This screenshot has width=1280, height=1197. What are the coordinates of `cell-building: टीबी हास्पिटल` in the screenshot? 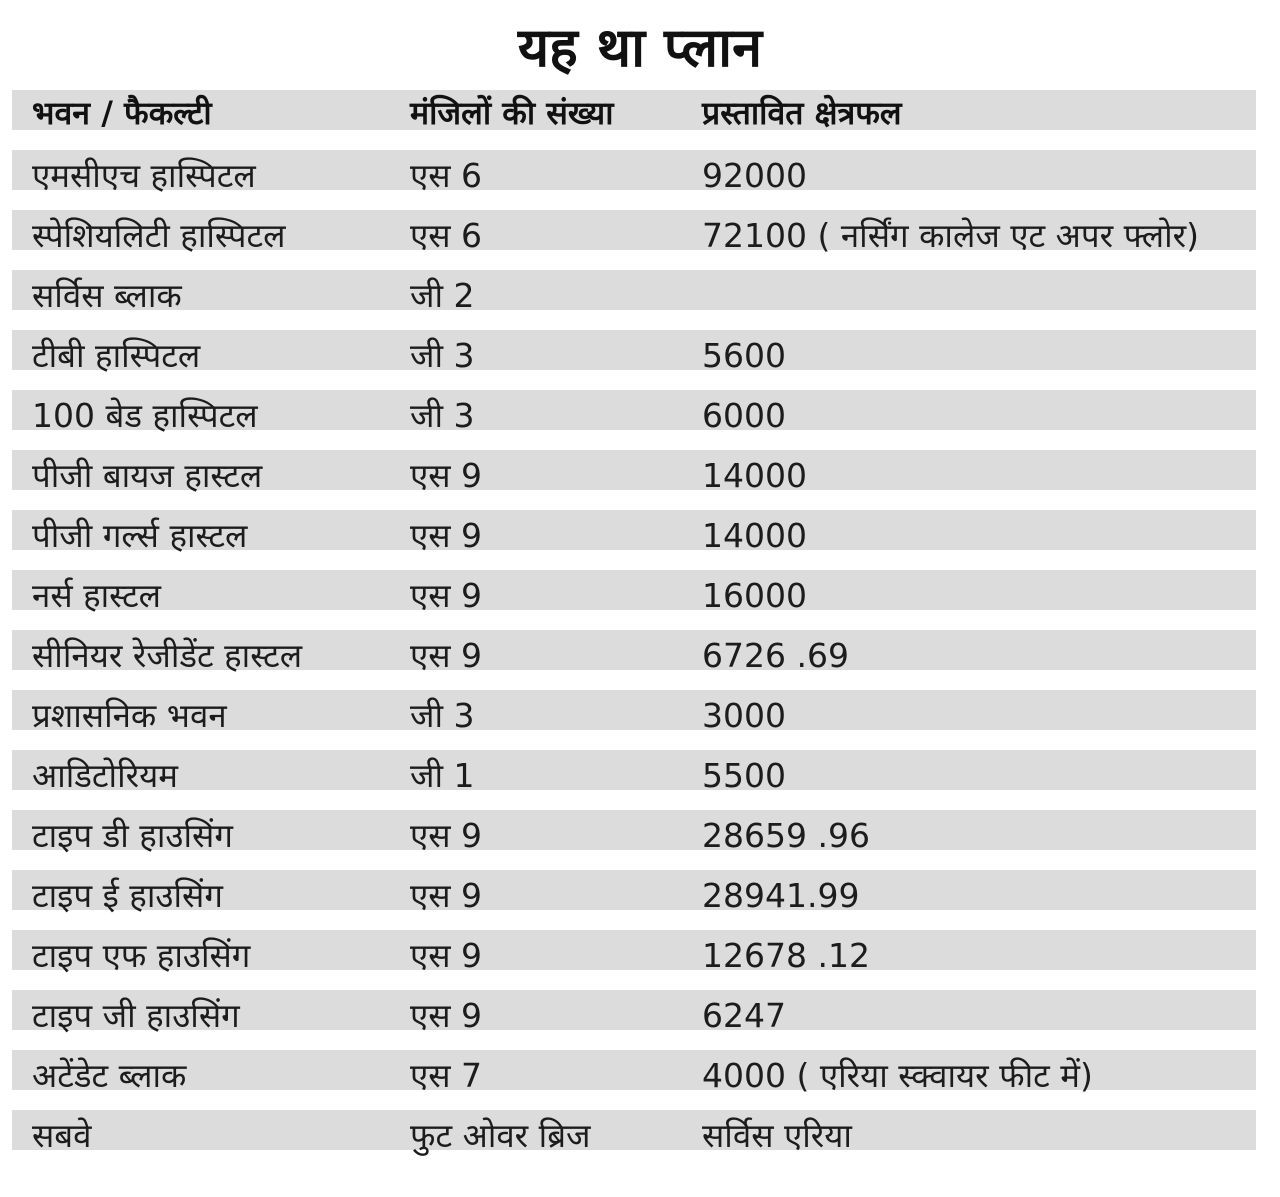 It's located at (116, 355).